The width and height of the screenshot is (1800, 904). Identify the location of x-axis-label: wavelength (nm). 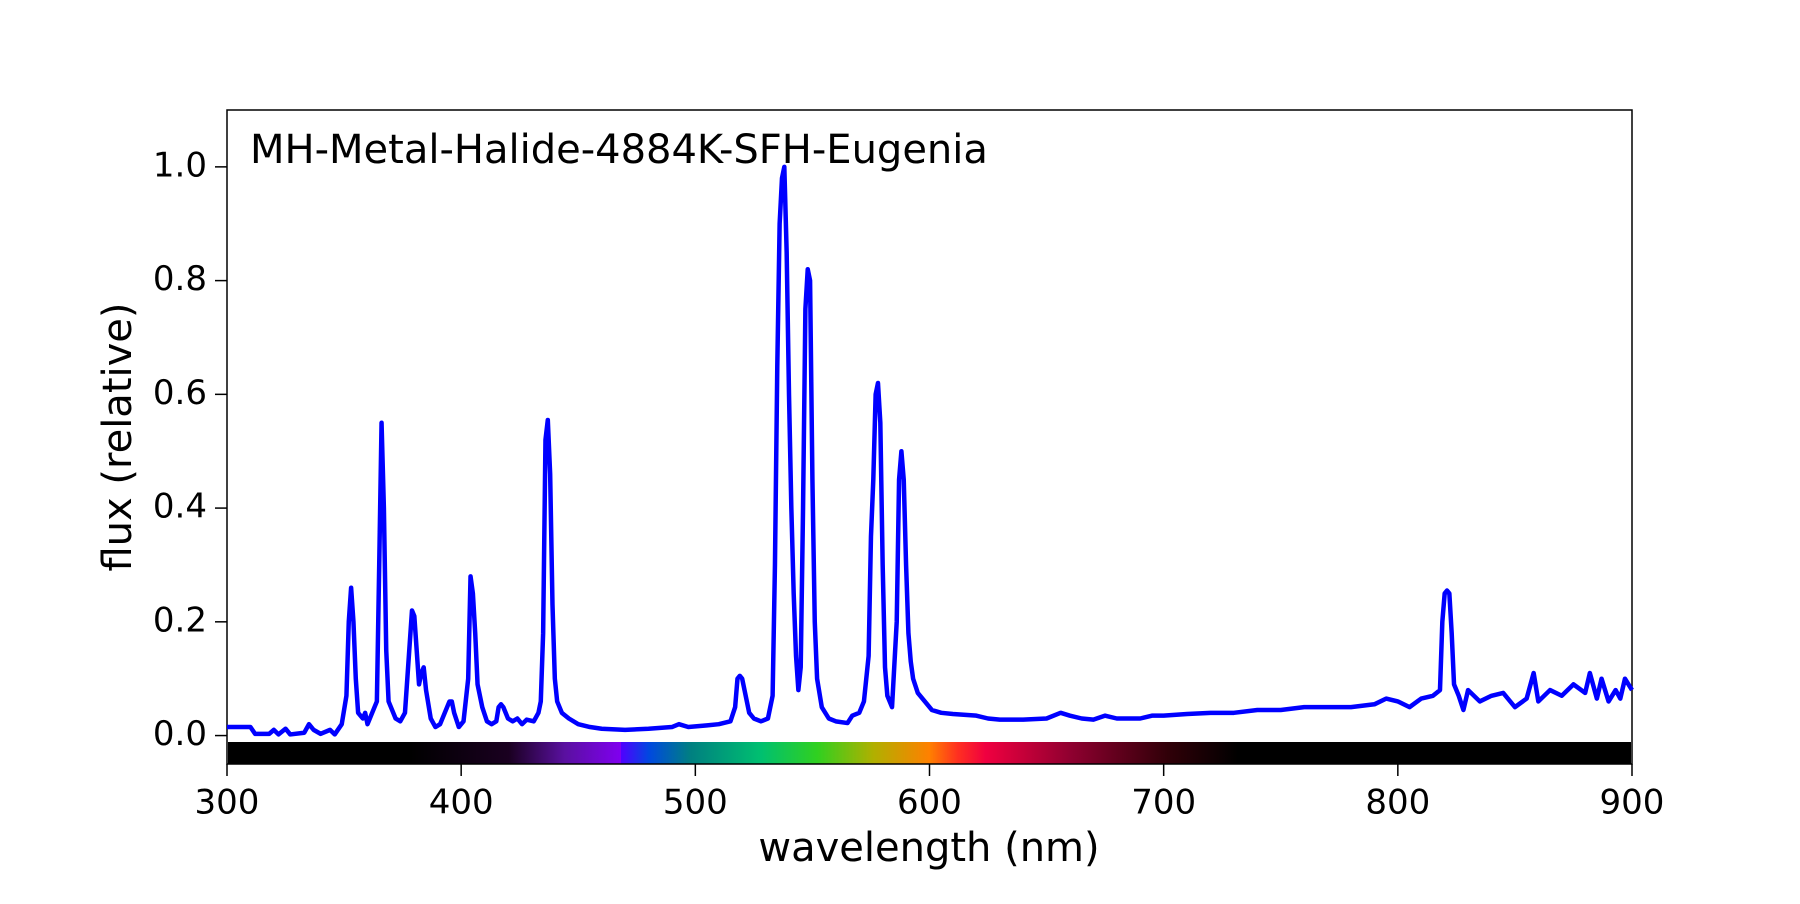
(928, 848).